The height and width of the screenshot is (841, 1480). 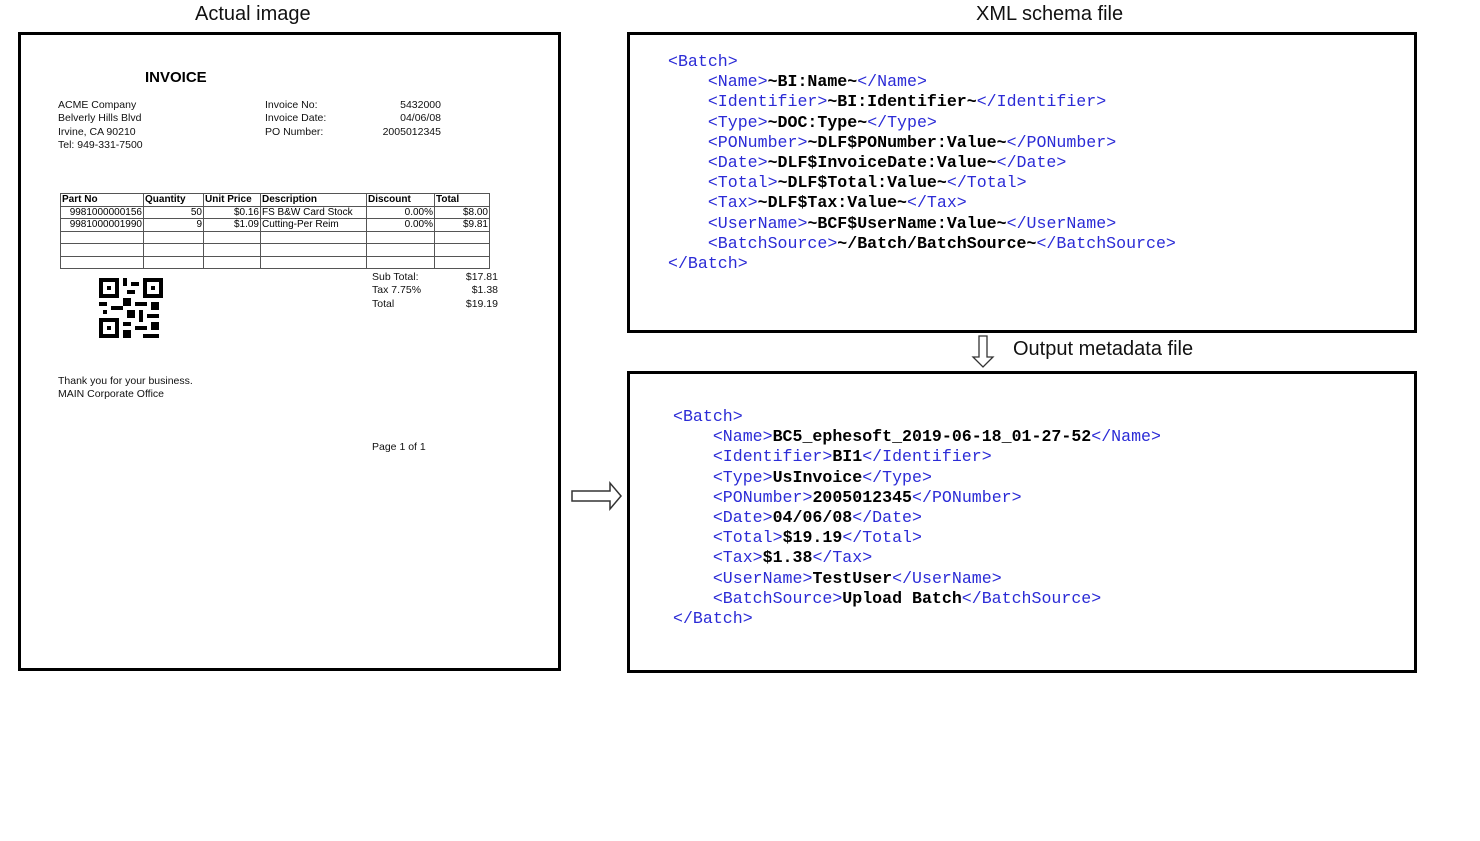 What do you see at coordinates (772, 243) in the screenshot?
I see `xml-open-tag: <BatchSource>` at bounding box center [772, 243].